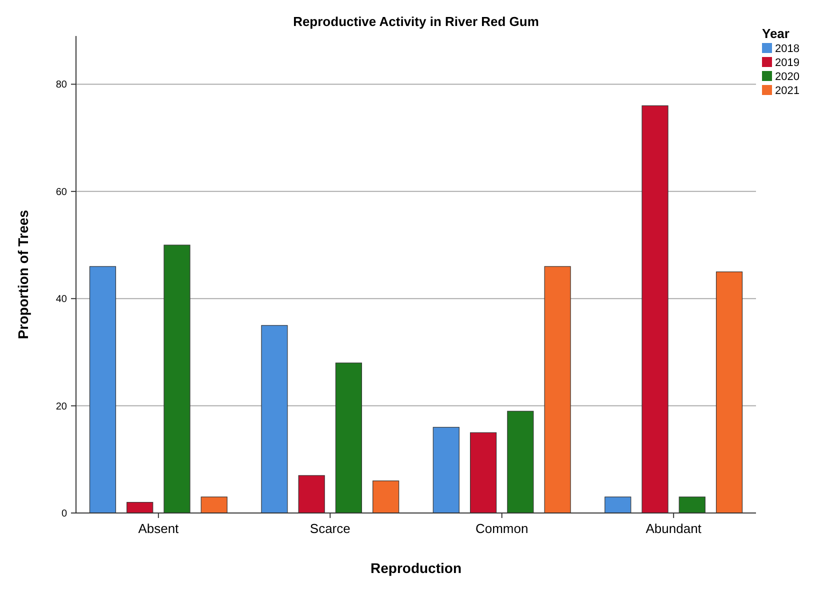 The width and height of the screenshot is (819, 591). I want to click on x-tick-label: Abundant, so click(674, 528).